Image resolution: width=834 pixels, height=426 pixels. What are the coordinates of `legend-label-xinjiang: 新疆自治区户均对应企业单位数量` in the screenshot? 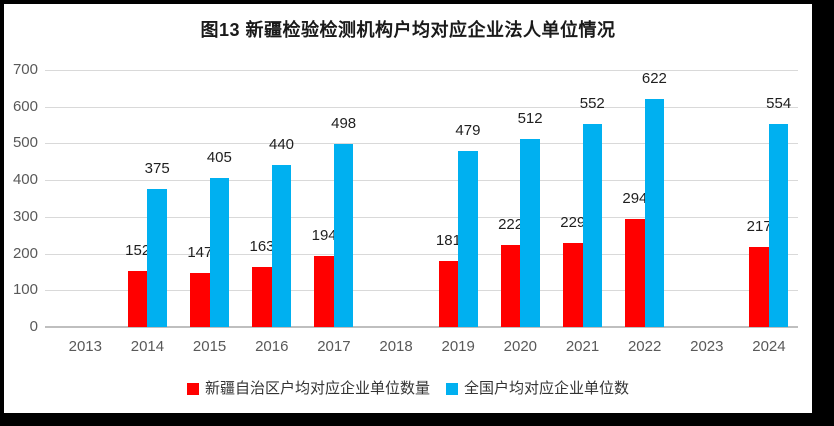 It's located at (317, 388).